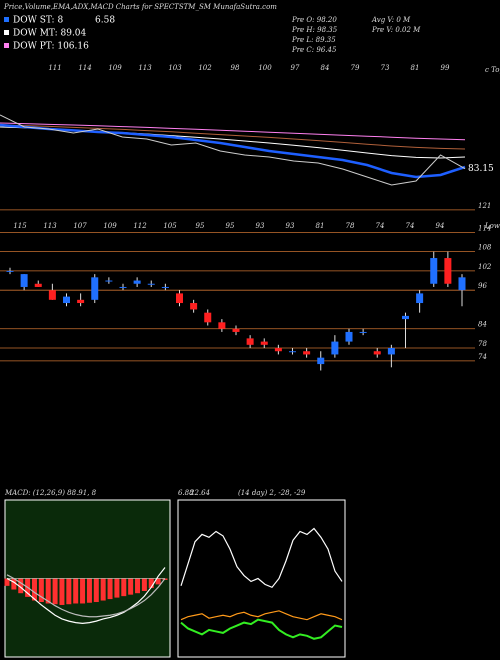  Describe the element at coordinates (482, 286) in the screenshot. I see `y-tick-label: 96` at that location.